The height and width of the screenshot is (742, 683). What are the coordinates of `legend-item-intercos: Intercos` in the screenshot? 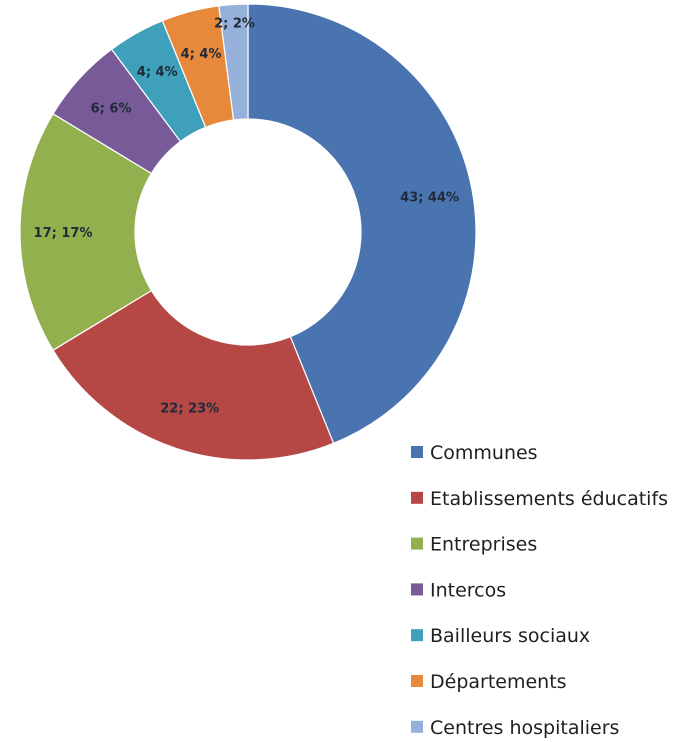 It's located at (458, 590).